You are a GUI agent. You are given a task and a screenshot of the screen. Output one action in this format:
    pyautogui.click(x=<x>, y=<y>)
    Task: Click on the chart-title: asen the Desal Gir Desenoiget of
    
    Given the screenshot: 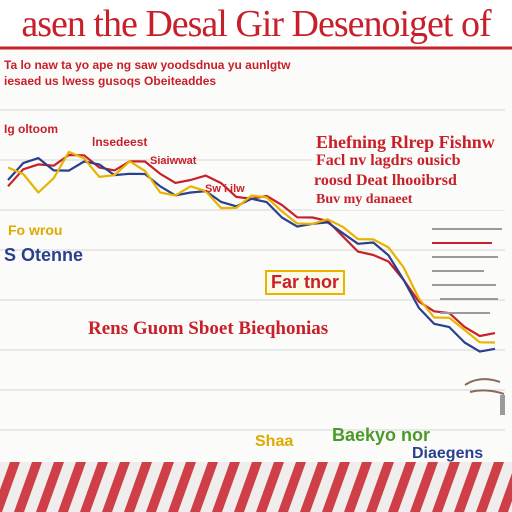 What is the action you would take?
    pyautogui.click(x=256, y=24)
    